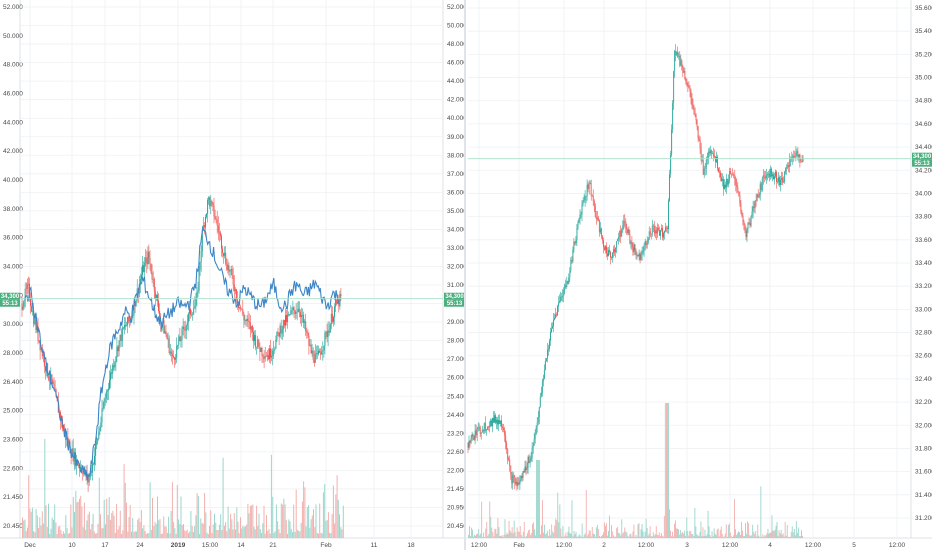 The image size is (932, 550). What do you see at coordinates (465, 275) in the screenshot?
I see `pane-divider` at bounding box center [465, 275].